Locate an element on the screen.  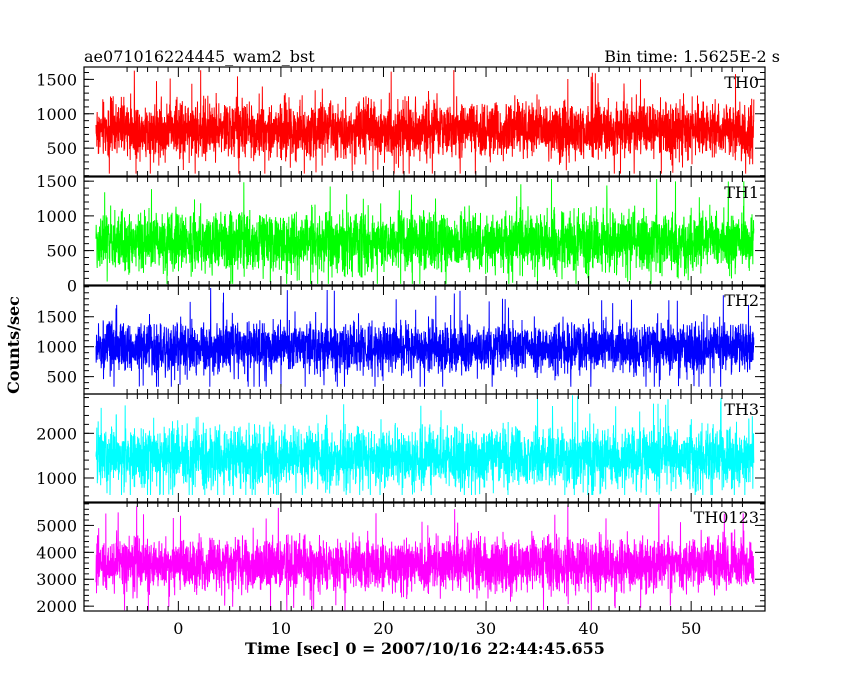
x-axis-label: Time [sec] 0 = 2007/10/16 22:44:45.655 is located at coordinates (425, 648).